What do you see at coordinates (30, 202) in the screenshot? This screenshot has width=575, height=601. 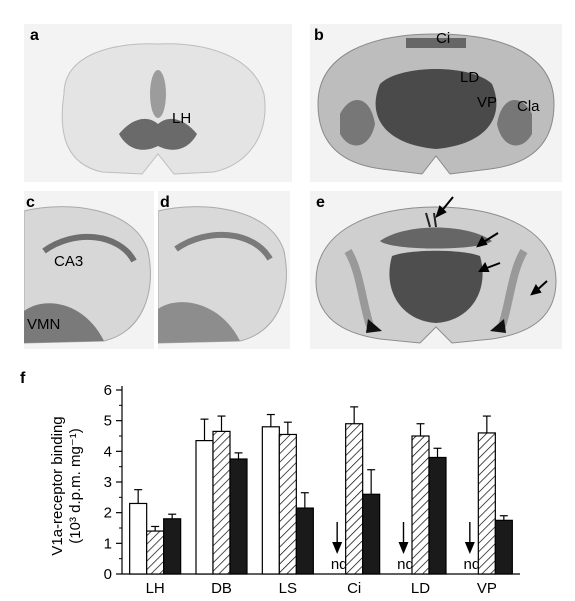 I see `panel-label-c: c` at bounding box center [30, 202].